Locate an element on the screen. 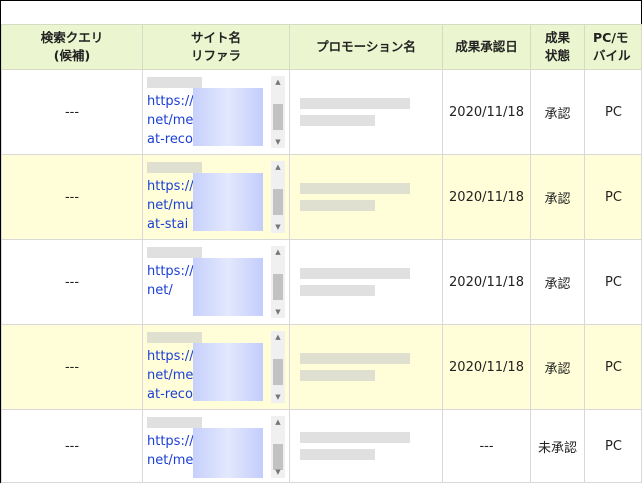  site-cell: https:// net/mer at-recor ▲ ▼ is located at coordinates (216, 367).